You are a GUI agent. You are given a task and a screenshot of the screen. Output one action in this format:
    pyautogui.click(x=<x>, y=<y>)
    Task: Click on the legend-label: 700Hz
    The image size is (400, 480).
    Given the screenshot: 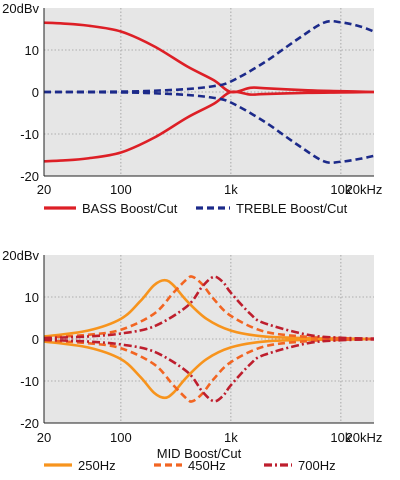 What is the action you would take?
    pyautogui.click(x=317, y=465)
    